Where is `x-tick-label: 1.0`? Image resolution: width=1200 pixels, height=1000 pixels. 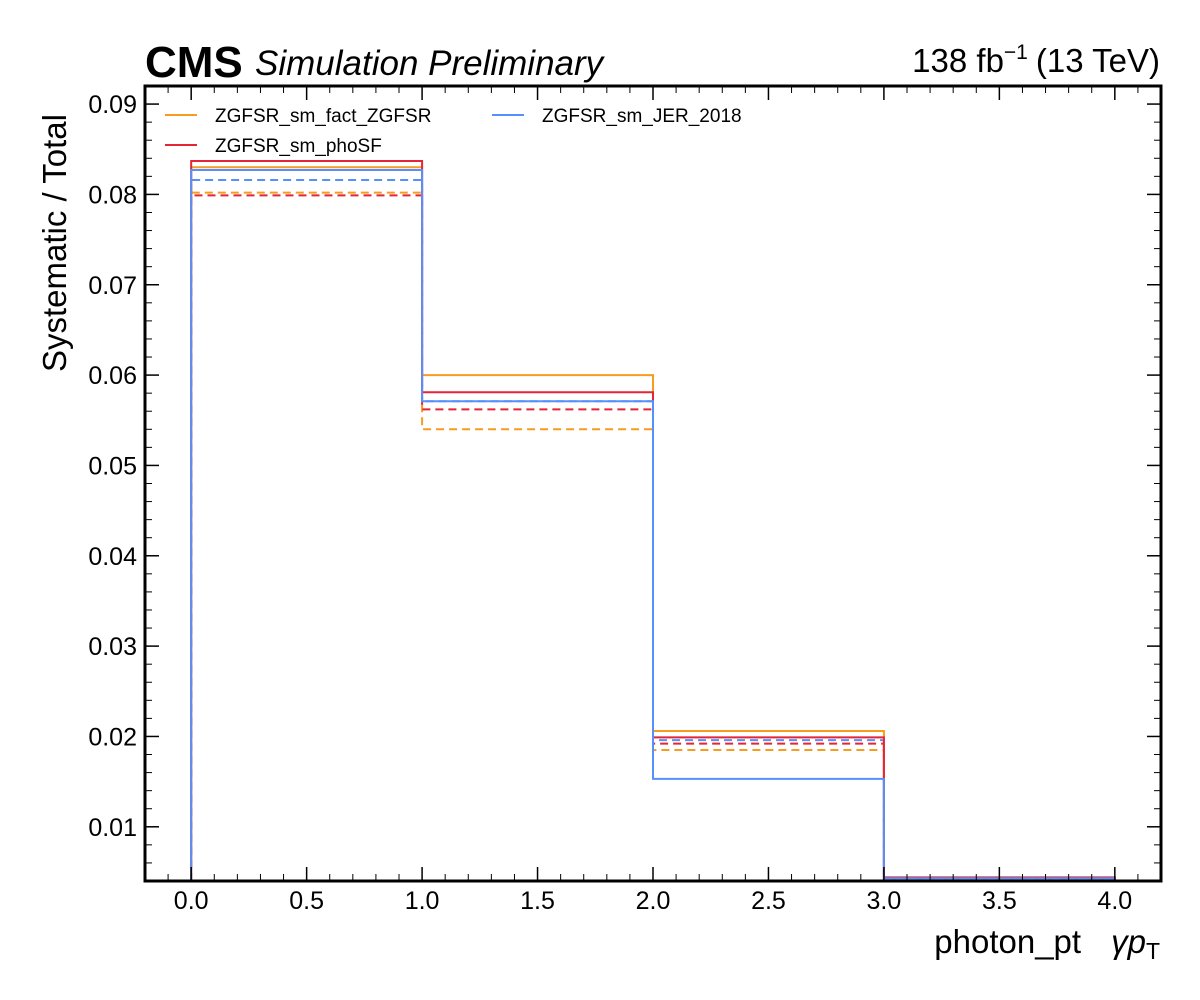 x-tick-label: 1.0 is located at coordinates (422, 901).